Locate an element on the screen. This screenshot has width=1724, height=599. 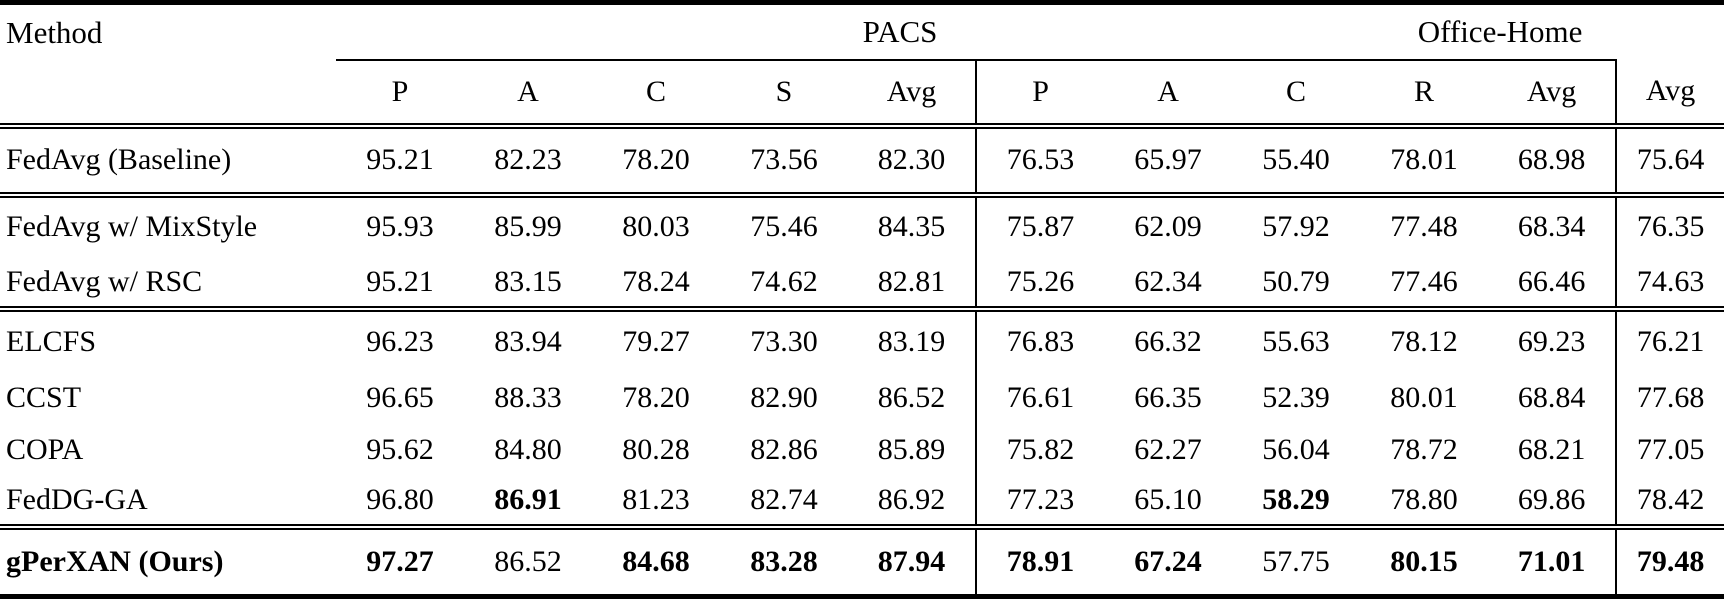
group-header-row: Method PACS Office-Home is located at coordinates (862, 31).